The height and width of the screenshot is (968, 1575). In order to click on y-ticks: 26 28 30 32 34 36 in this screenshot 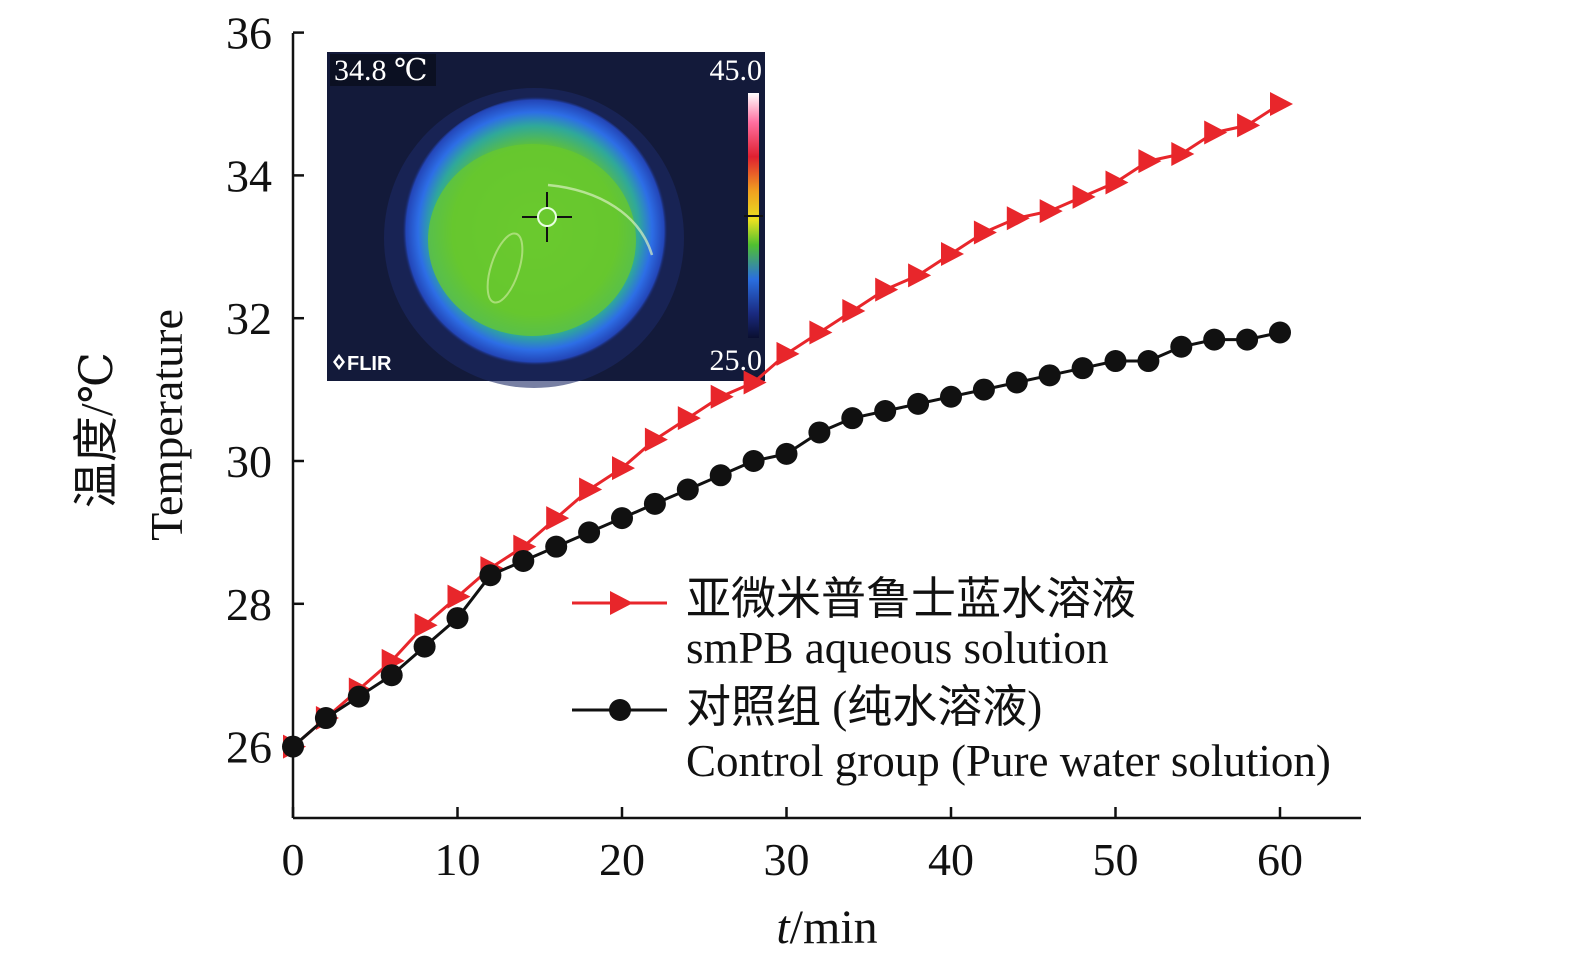, I will do `click(265, 390)`.